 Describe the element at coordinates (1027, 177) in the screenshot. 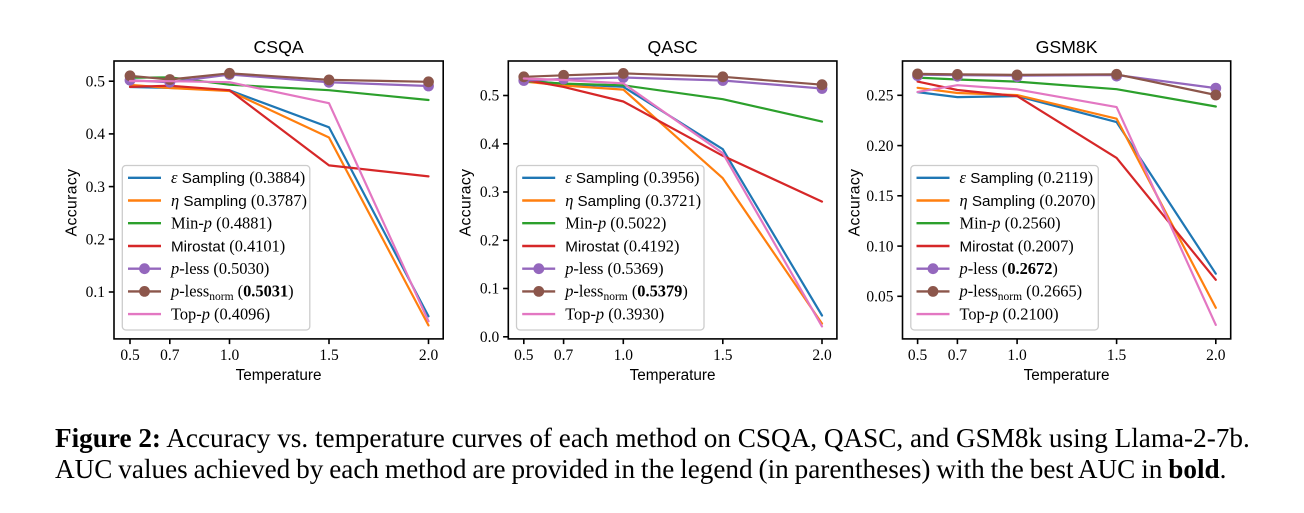

I see `svg-text: ε Sampling (0.2119)` at that location.